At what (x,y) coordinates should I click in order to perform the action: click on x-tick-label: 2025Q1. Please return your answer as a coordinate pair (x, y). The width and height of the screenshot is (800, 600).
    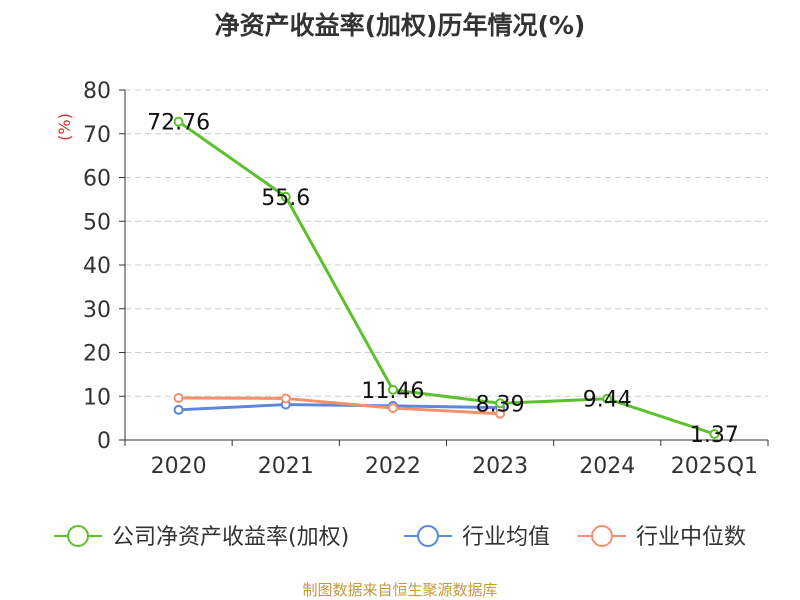
    Looking at the image, I should click on (714, 466).